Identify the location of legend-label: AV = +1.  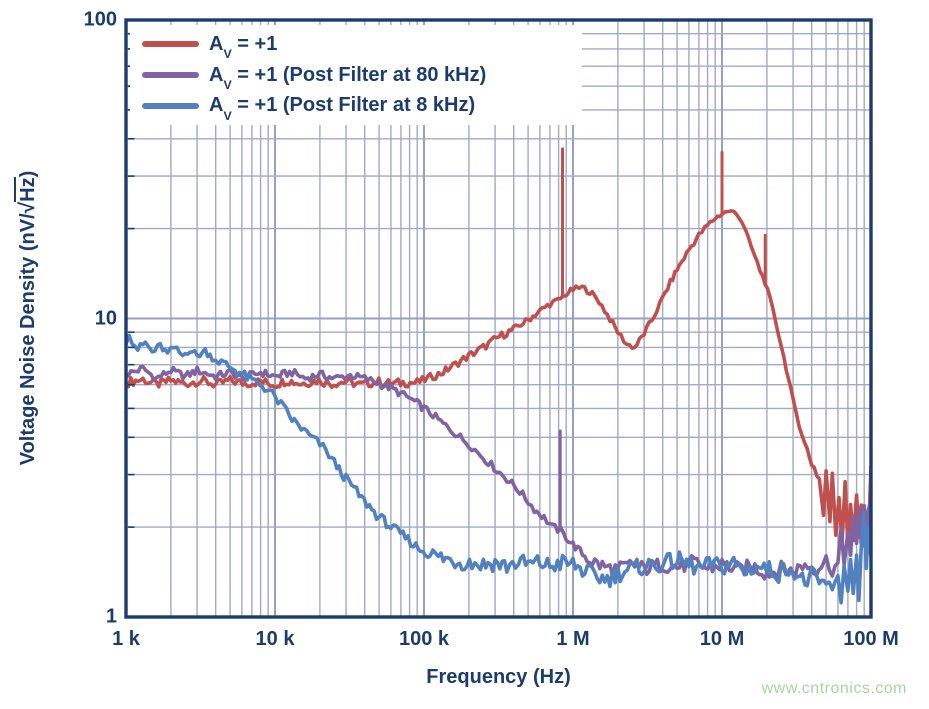
(243, 47).